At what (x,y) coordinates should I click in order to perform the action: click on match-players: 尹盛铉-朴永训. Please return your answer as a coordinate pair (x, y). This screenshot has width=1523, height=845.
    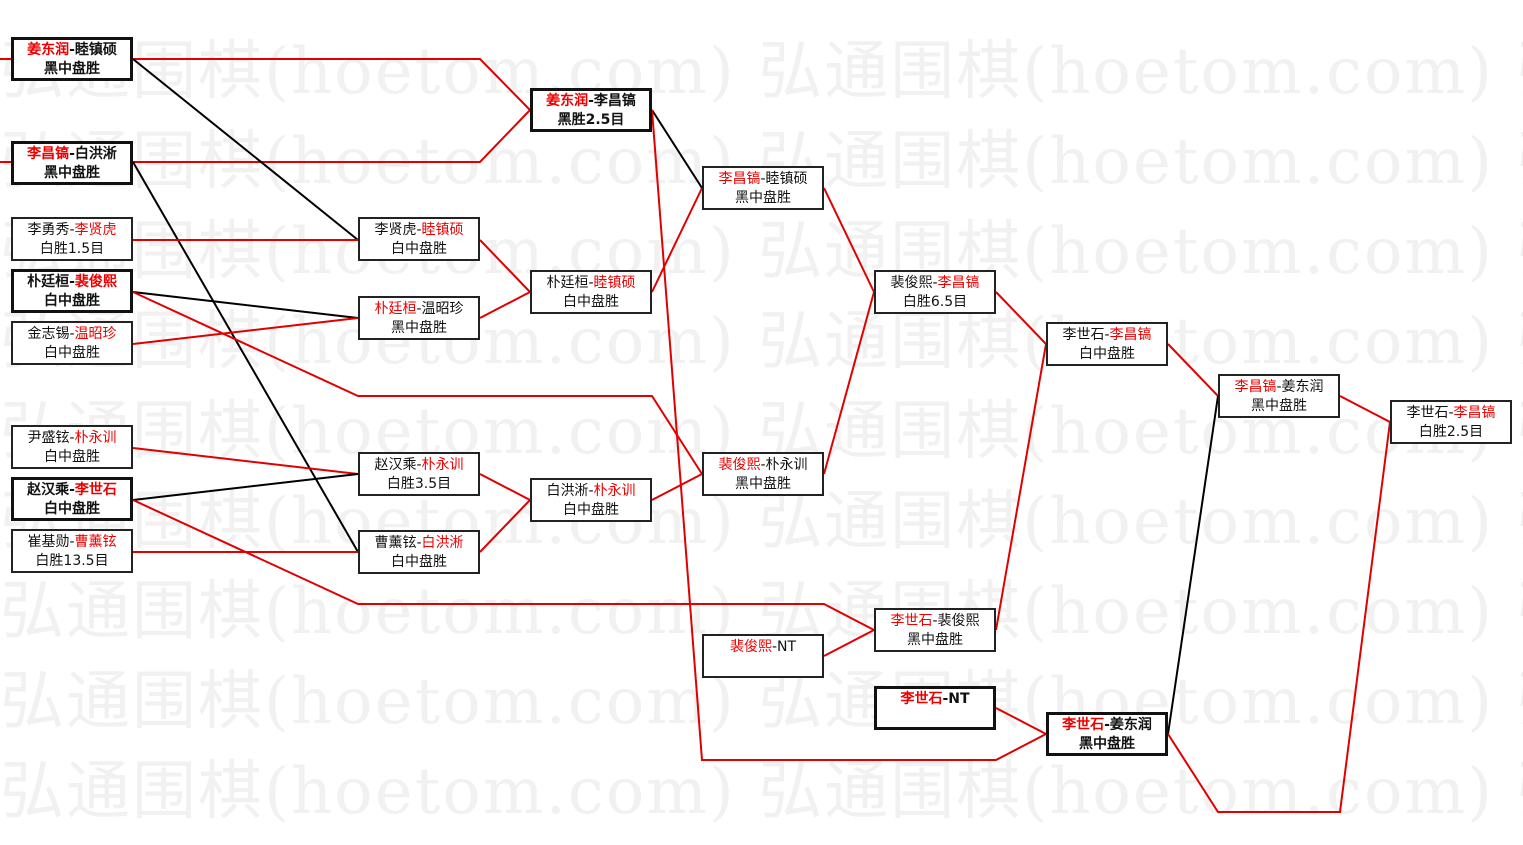
    Looking at the image, I should click on (72, 438).